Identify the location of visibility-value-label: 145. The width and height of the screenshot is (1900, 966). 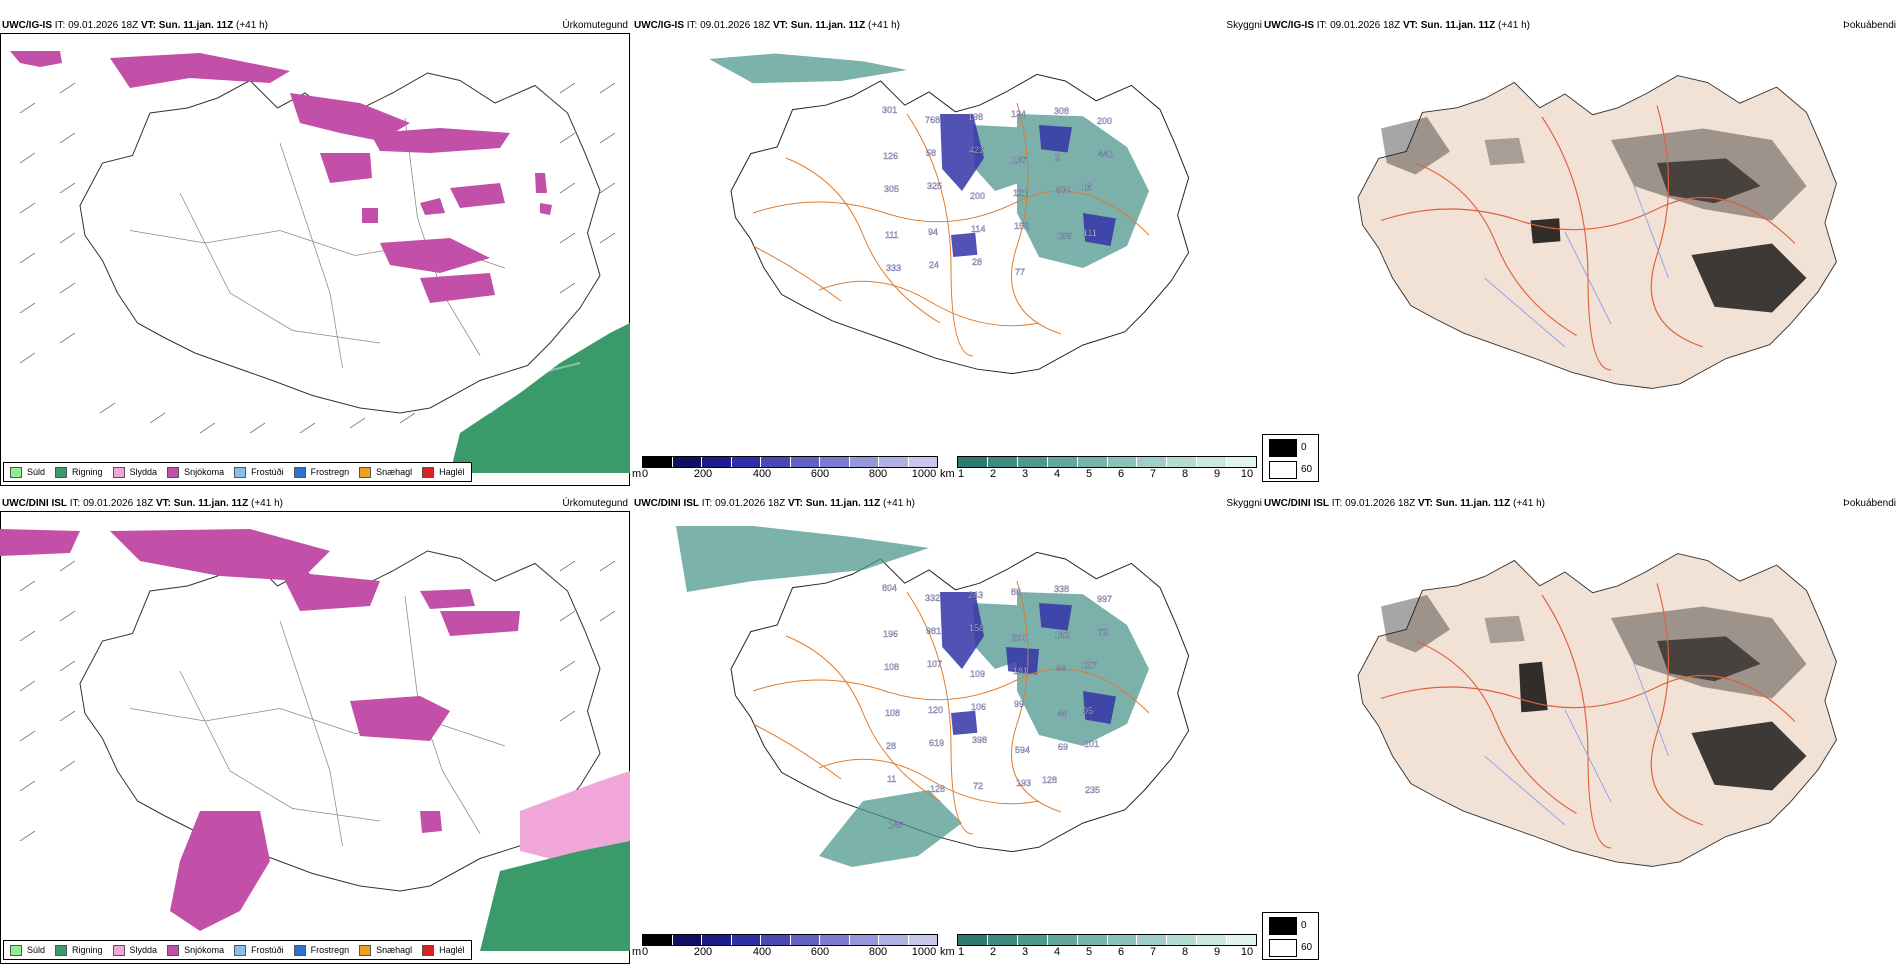
(895, 825).